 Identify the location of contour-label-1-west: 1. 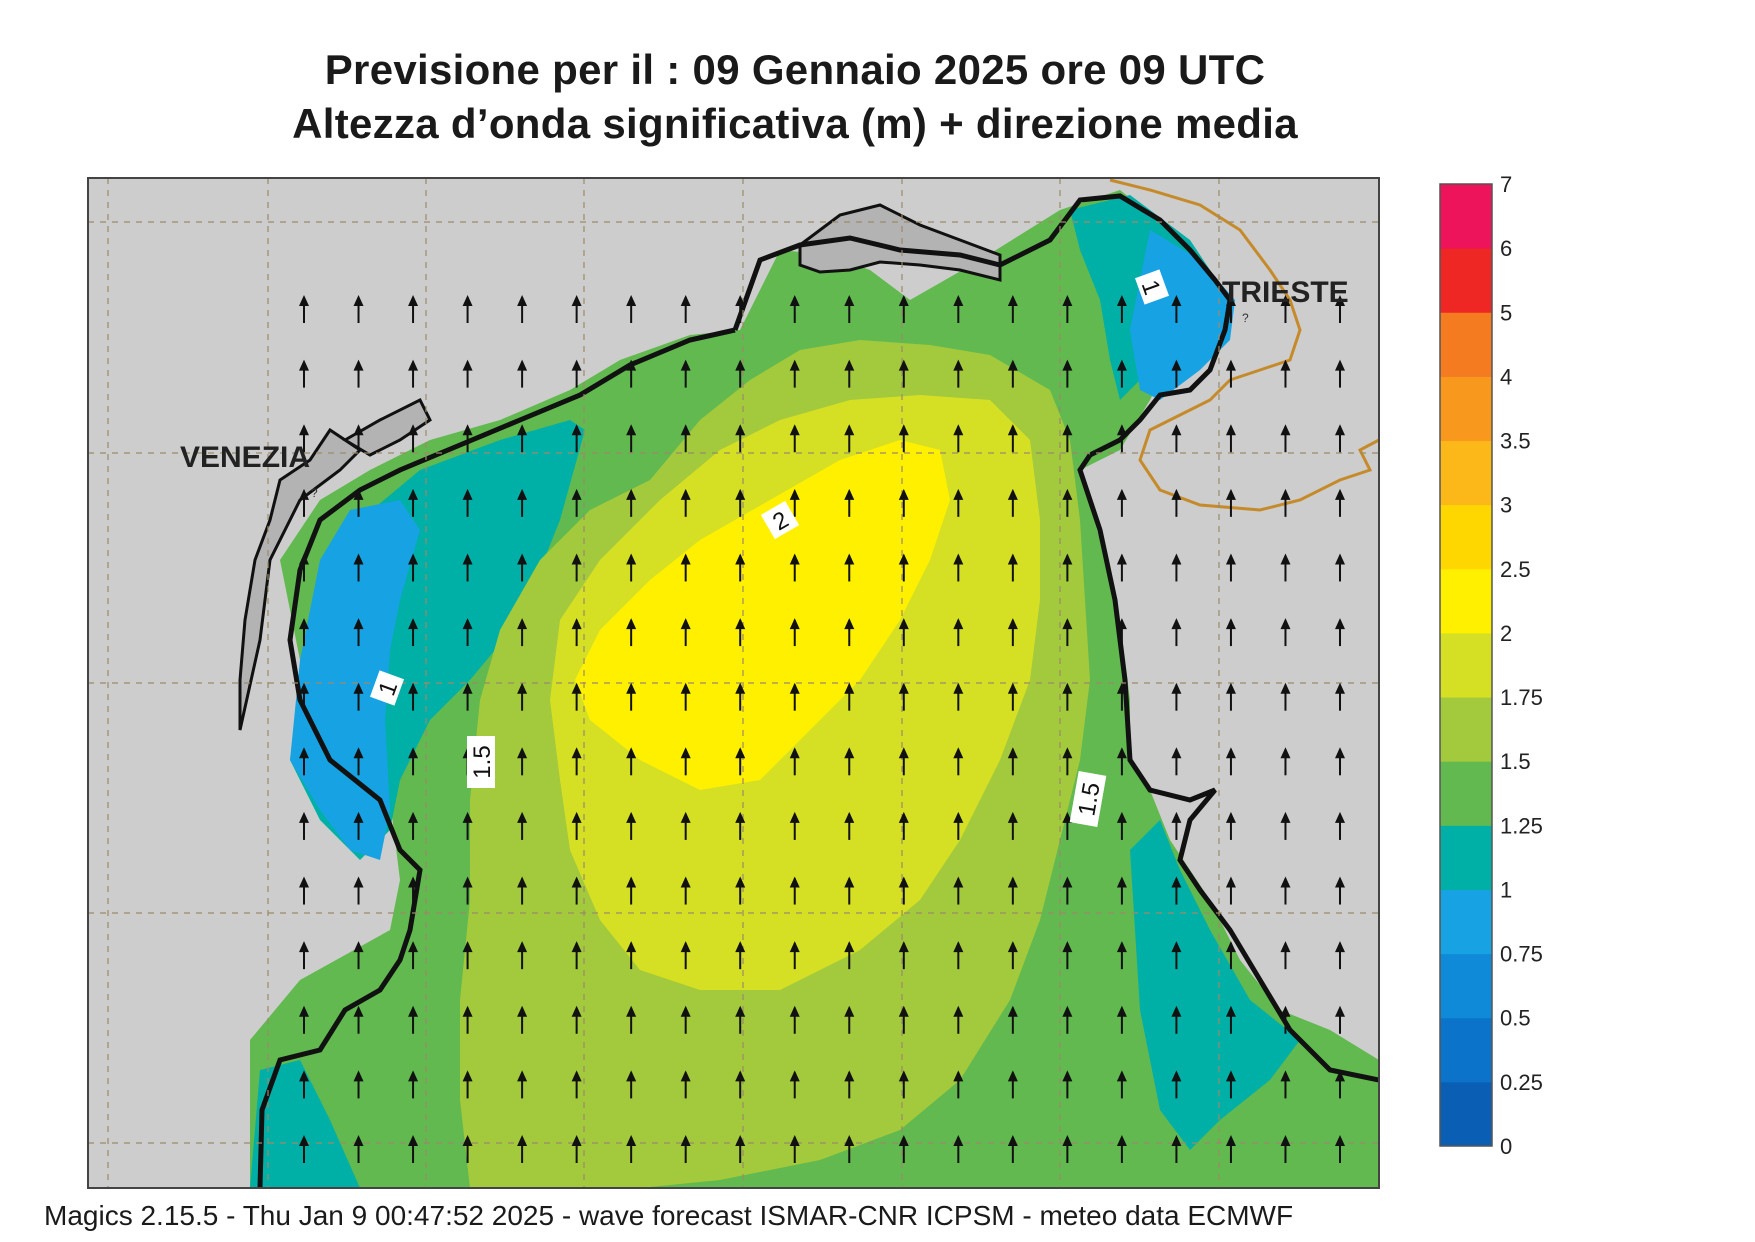
(387, 688).